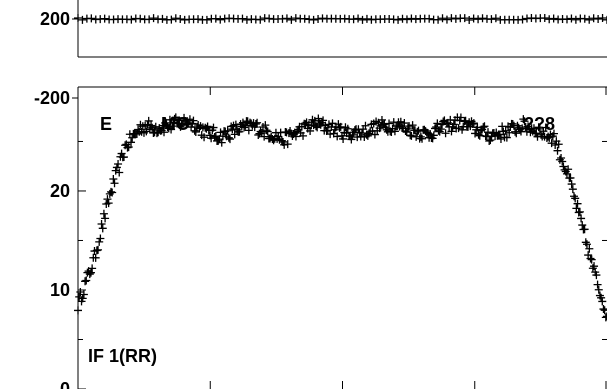 The height and width of the screenshot is (389, 607). Describe the element at coordinates (60, 290) in the screenshot. I see `amplitude-y-tick-label: 10` at that location.